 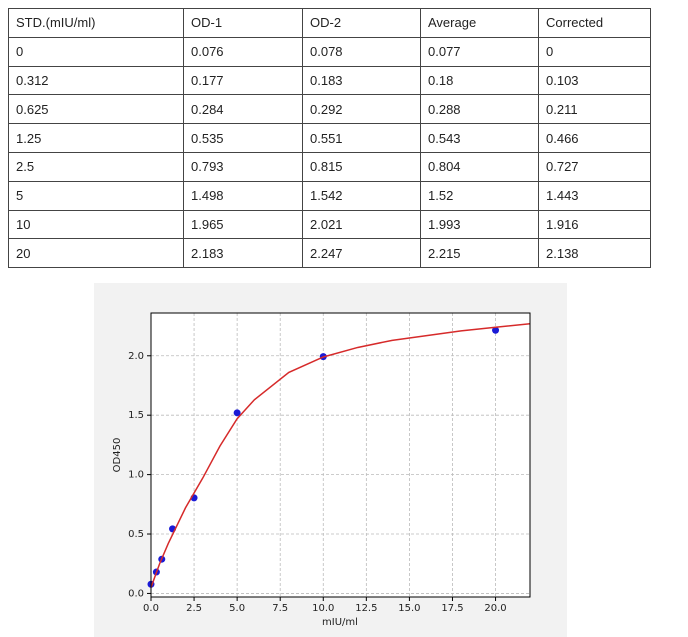 I want to click on table-cell: 1.916, so click(x=594, y=224).